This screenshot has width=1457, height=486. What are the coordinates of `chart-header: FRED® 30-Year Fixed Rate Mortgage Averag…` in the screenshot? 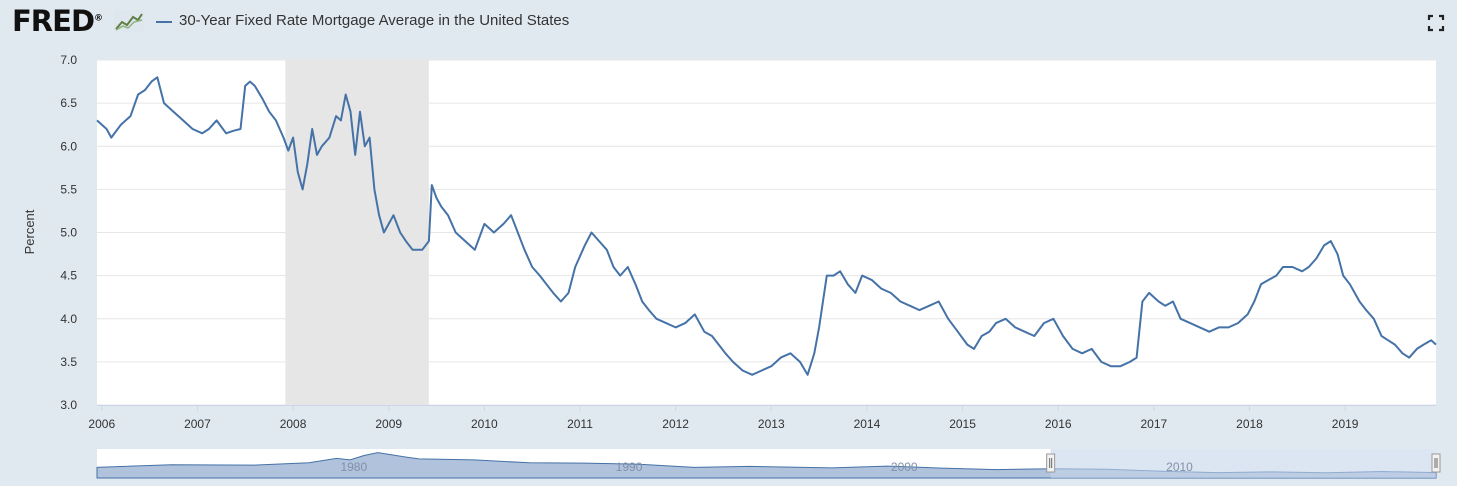 It's located at (728, 23).